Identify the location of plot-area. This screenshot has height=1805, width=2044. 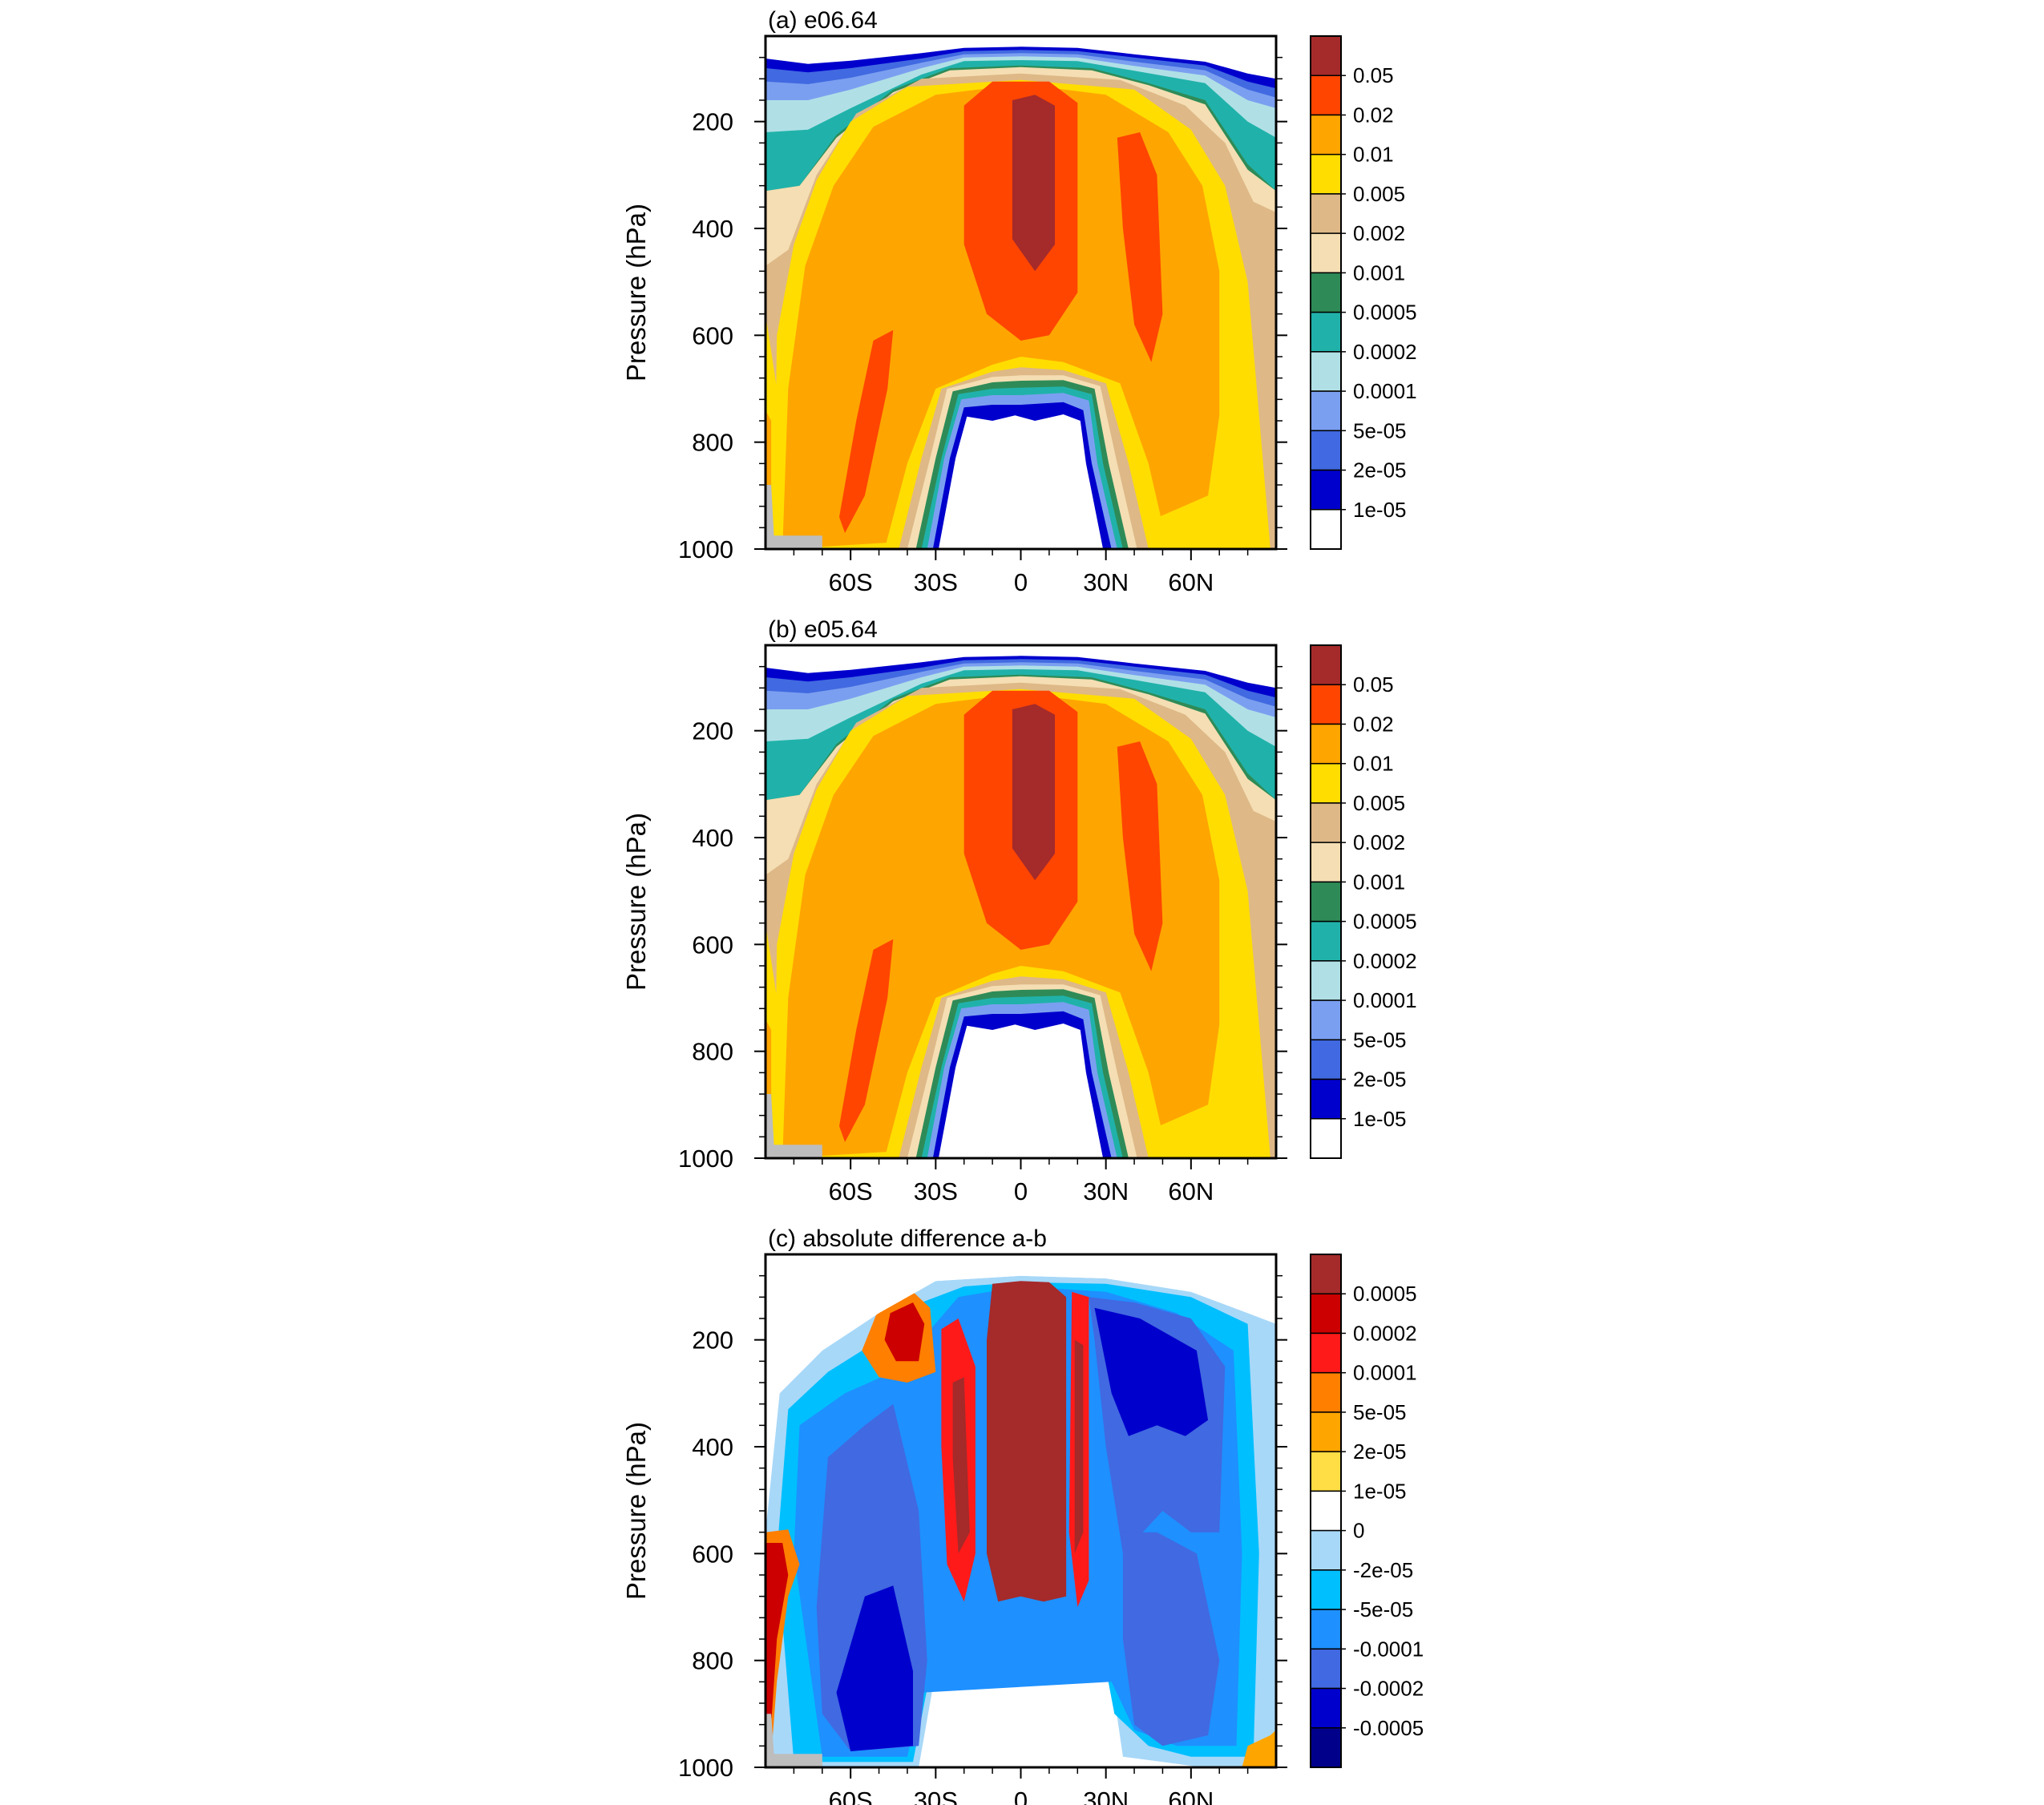
(1021, 1510).